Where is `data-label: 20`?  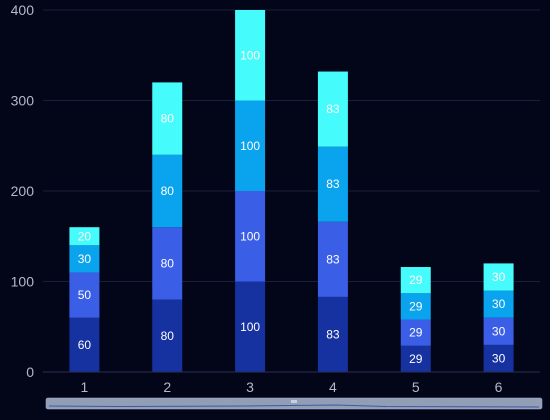 data-label: 20 is located at coordinates (85, 236).